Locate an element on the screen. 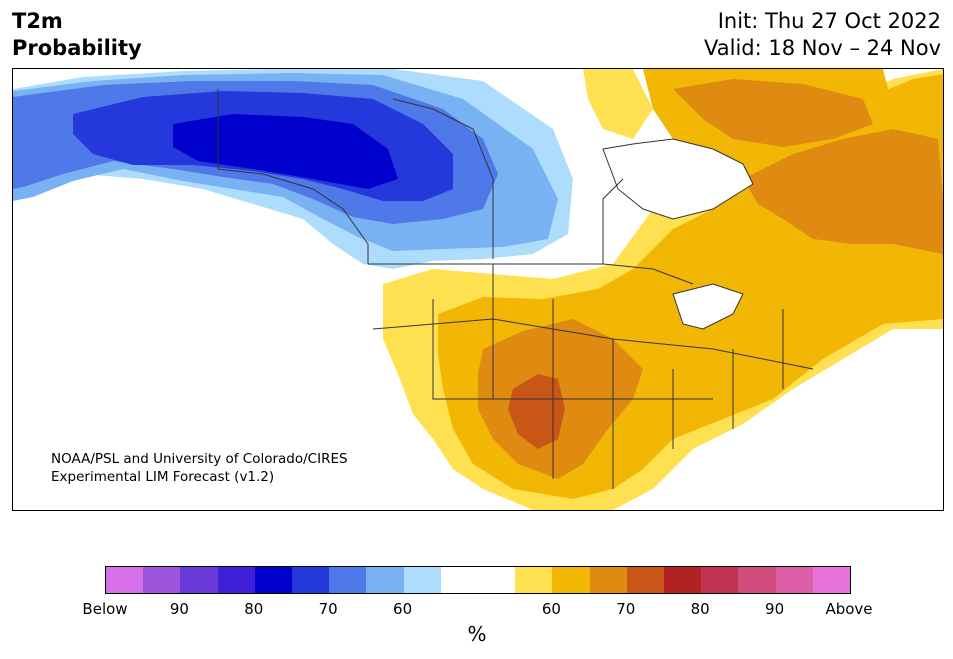 The width and height of the screenshot is (953, 659). hudson-bay is located at coordinates (678, 179).